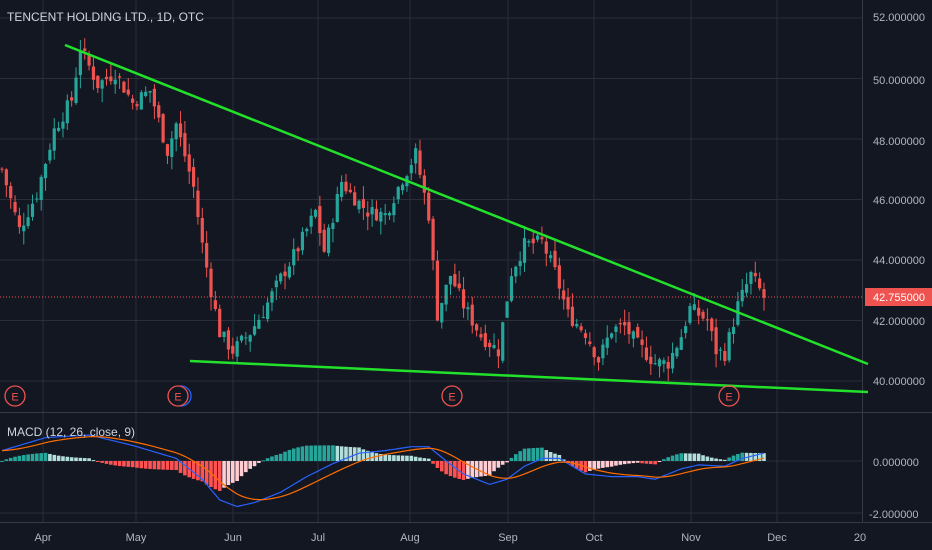  I want to click on last-price-label: 42.755000, so click(899, 298).